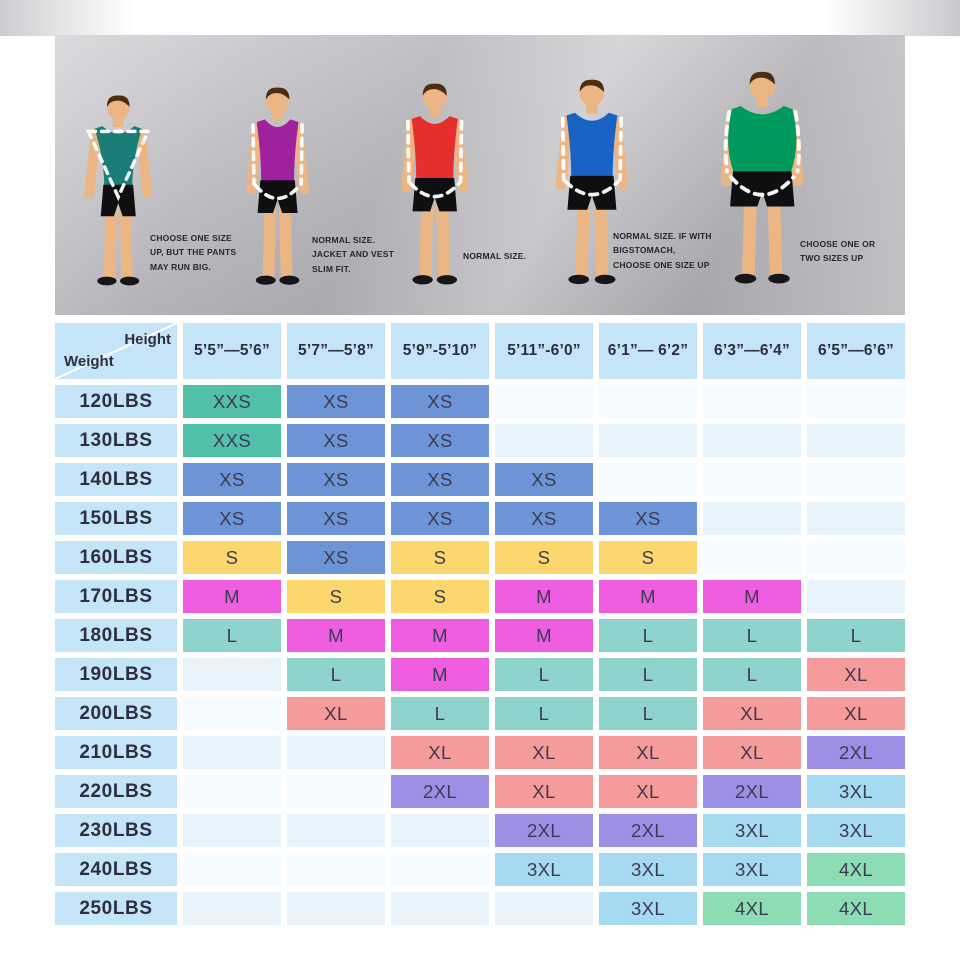  Describe the element at coordinates (480, 713) in the screenshot. I see `table-row: 200LBS XL L L L XL XL` at that location.